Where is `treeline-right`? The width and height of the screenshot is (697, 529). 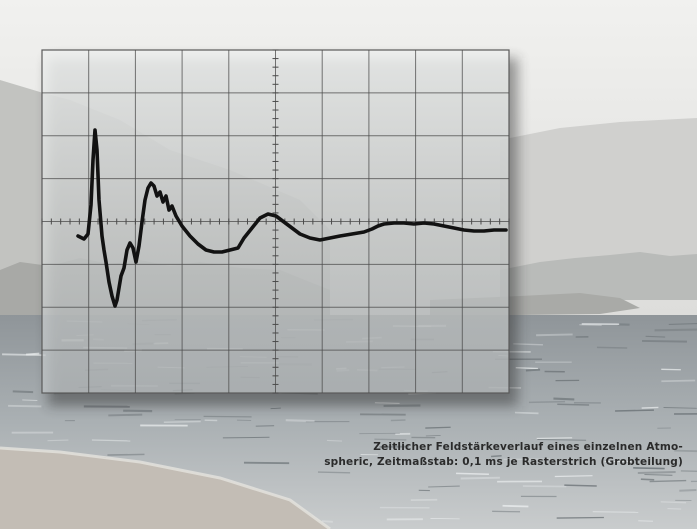
treeline-right is located at coordinates (598, 276).